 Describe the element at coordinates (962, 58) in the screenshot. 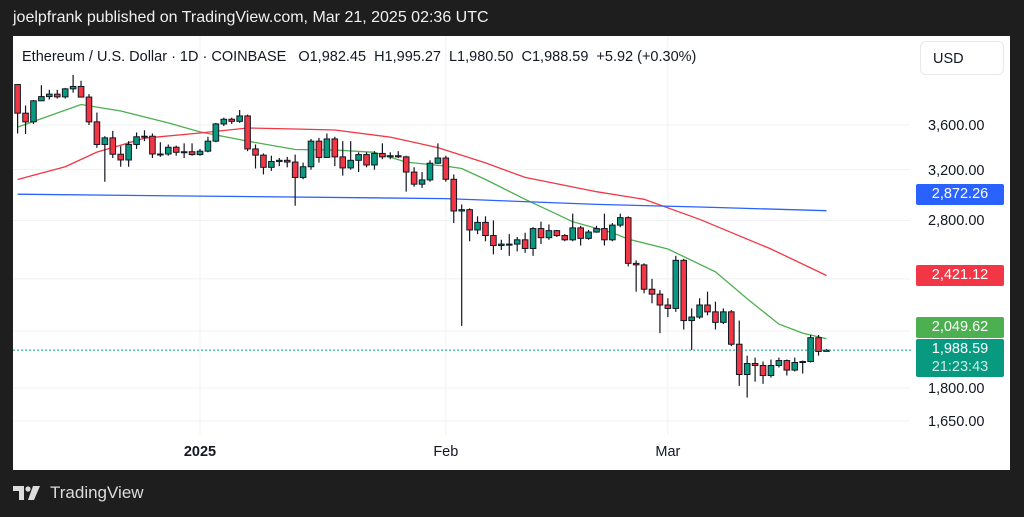

I see `currency-button: USD` at that location.